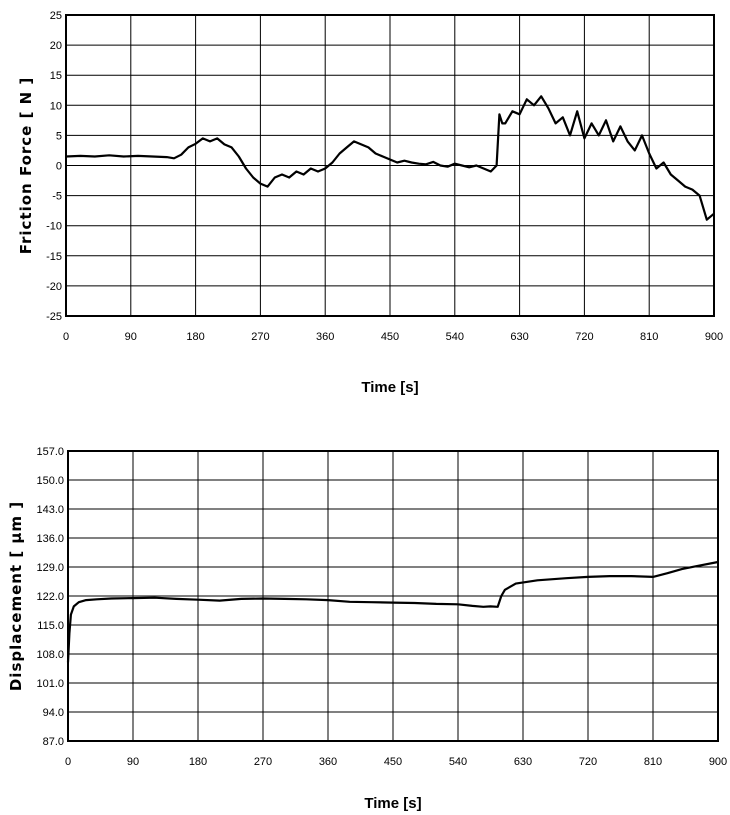 The image size is (730, 815). I want to click on y-tick-label: 10, so click(56, 106).